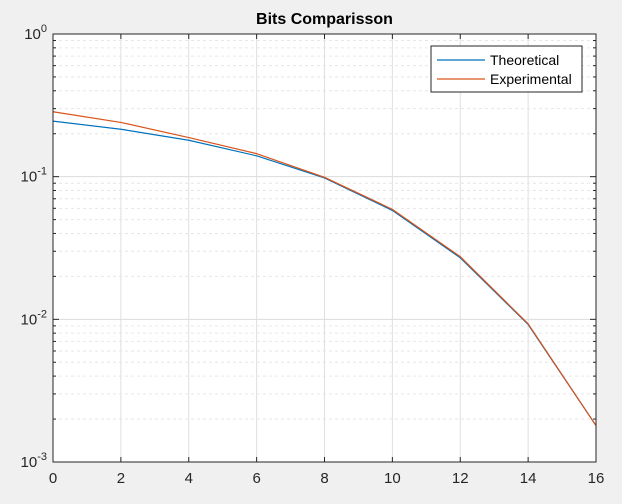  I want to click on legend-label-theoretical: Theoretical, so click(524, 60).